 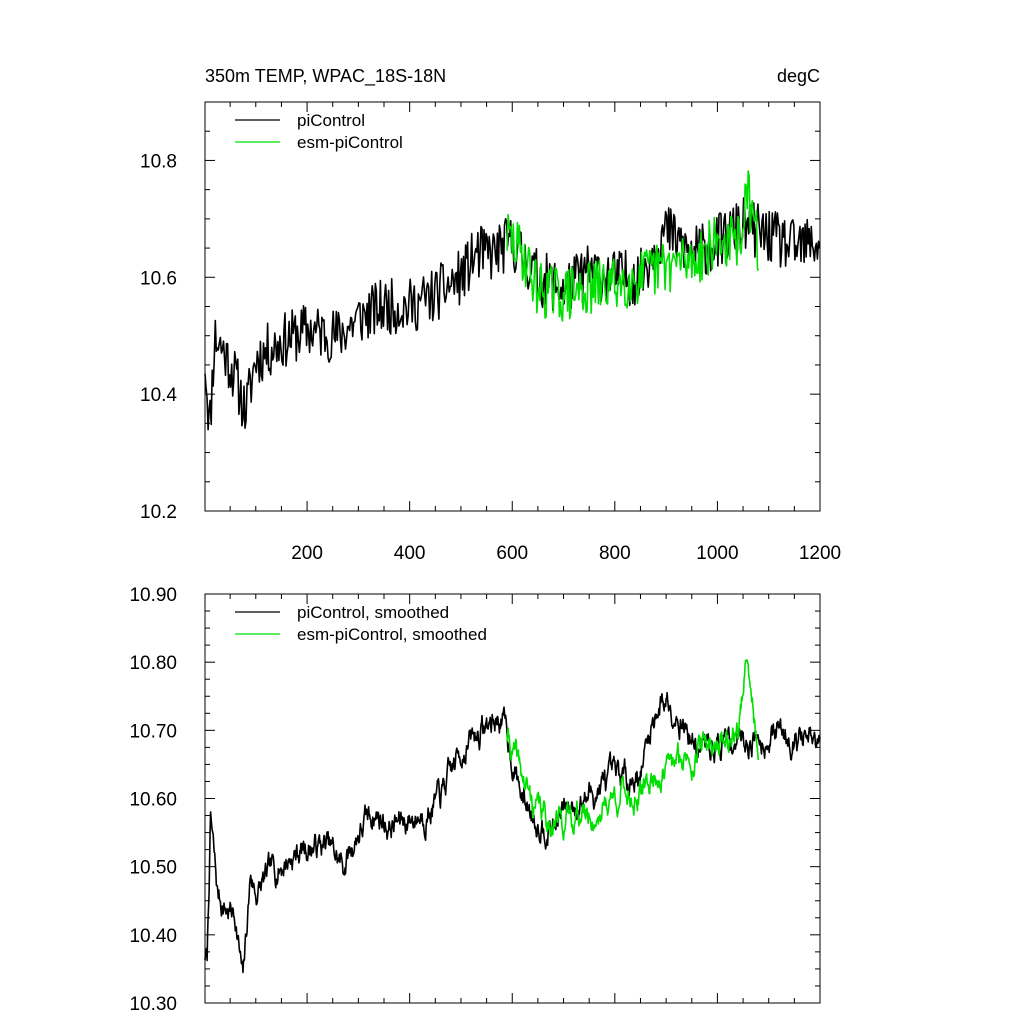 I want to click on top-y-tick-label: 10.8, so click(x=158, y=161).